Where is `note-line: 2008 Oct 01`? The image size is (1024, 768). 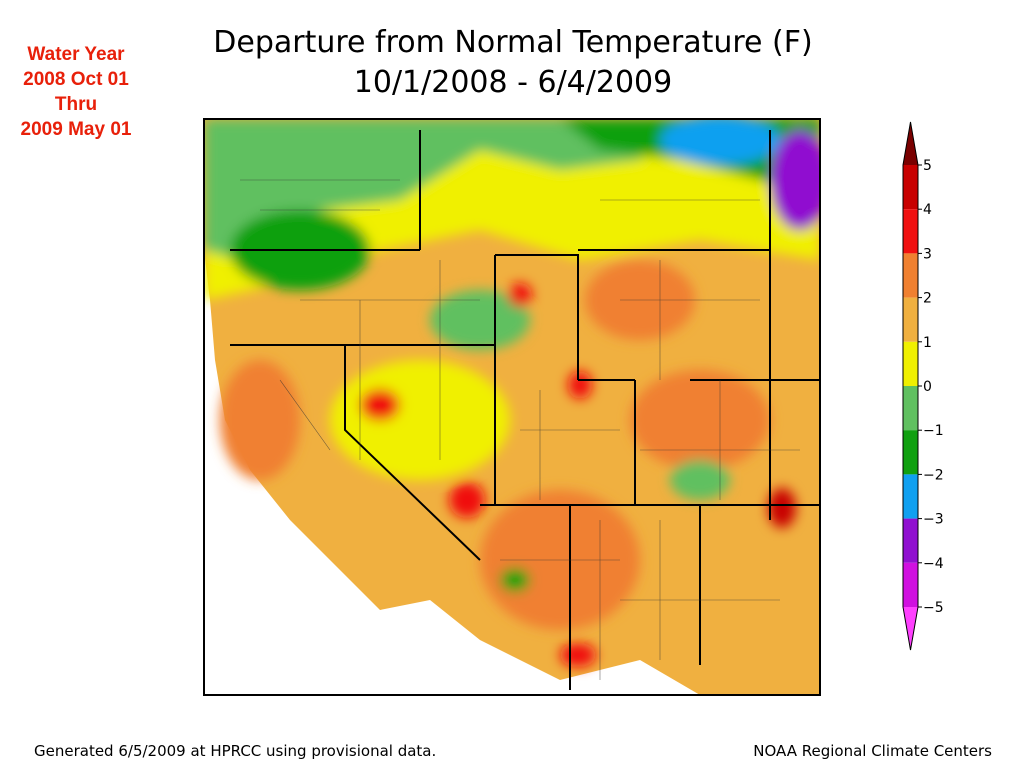 note-line: 2008 Oct 01 is located at coordinates (76, 80).